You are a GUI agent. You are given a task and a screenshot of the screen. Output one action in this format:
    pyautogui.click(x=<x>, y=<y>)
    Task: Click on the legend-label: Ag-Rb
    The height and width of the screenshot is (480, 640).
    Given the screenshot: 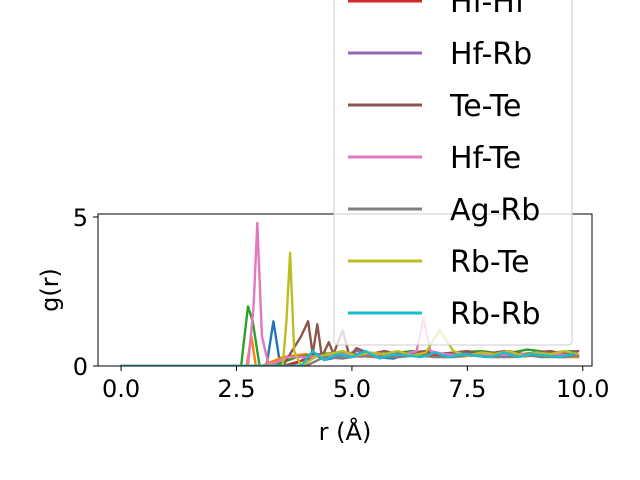 What is the action you would take?
    pyautogui.click(x=495, y=210)
    